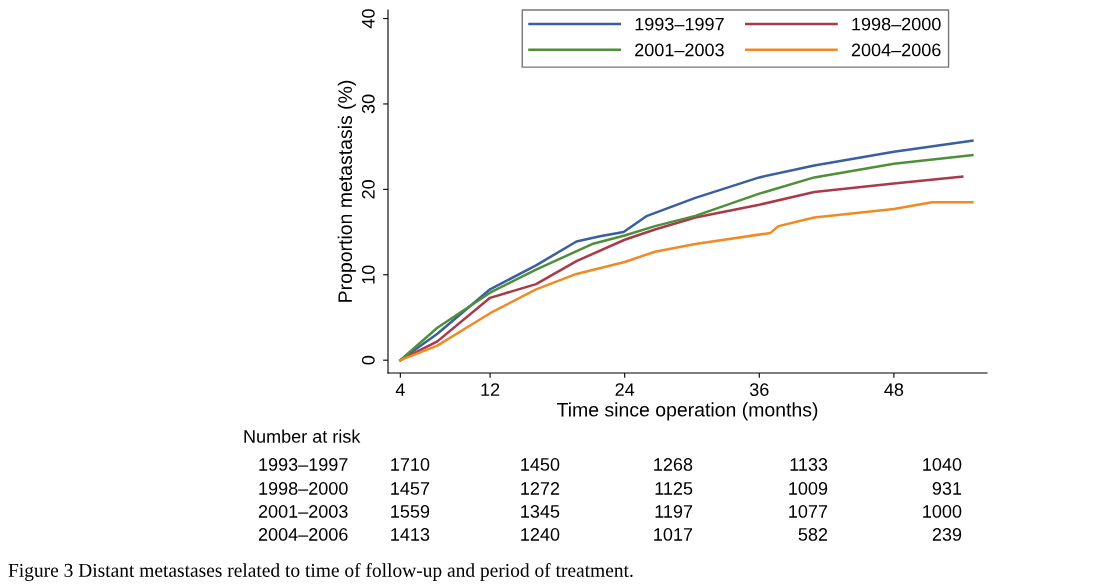 The image size is (1118, 588). I want to click on x-axis-title: Time since operation (months), so click(687, 411).